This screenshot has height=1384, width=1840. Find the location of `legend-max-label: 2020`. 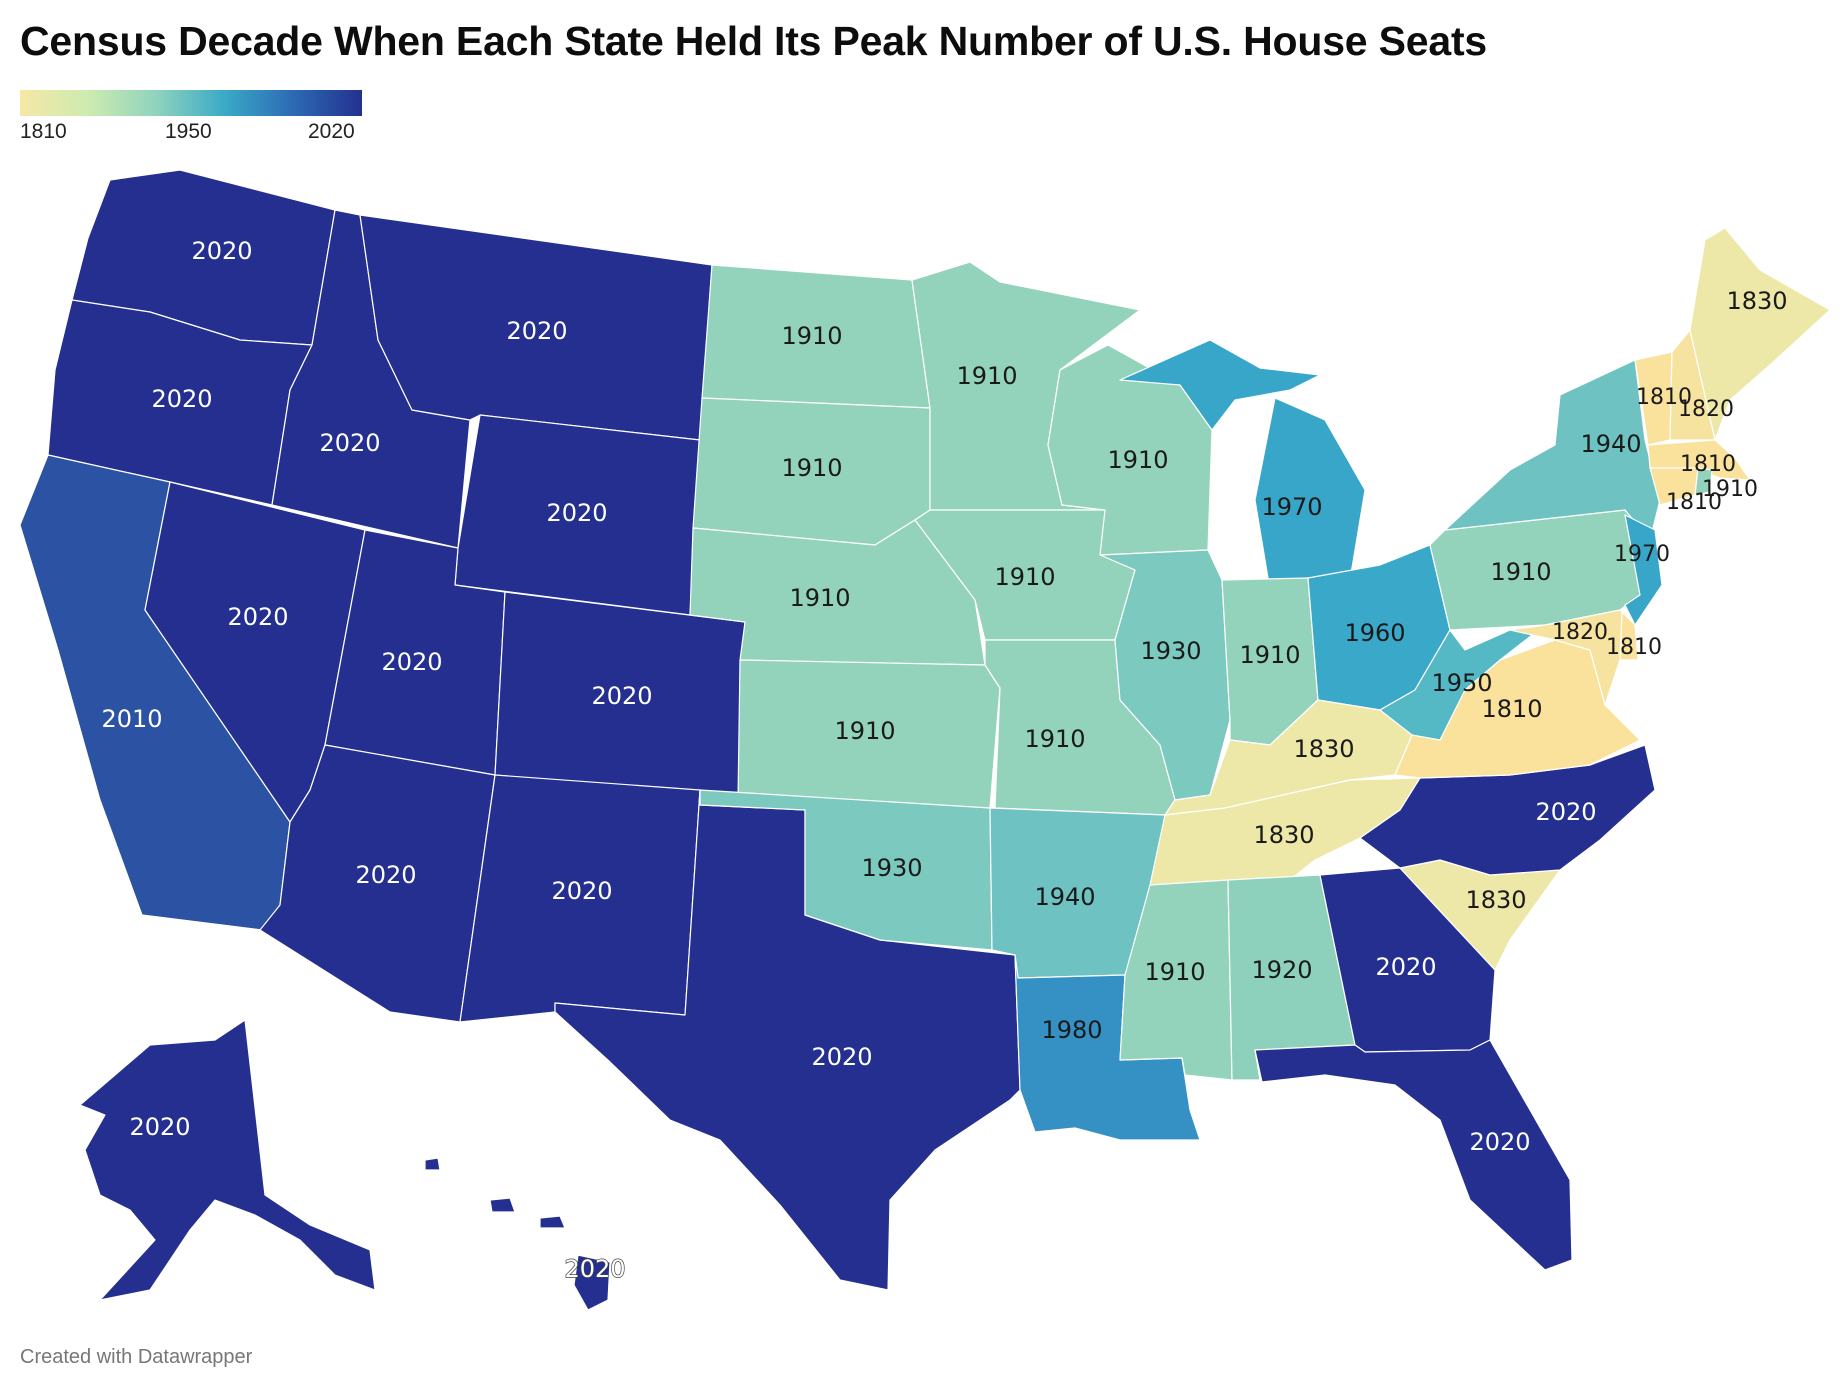

legend-max-label: 2020 is located at coordinates (331, 131).